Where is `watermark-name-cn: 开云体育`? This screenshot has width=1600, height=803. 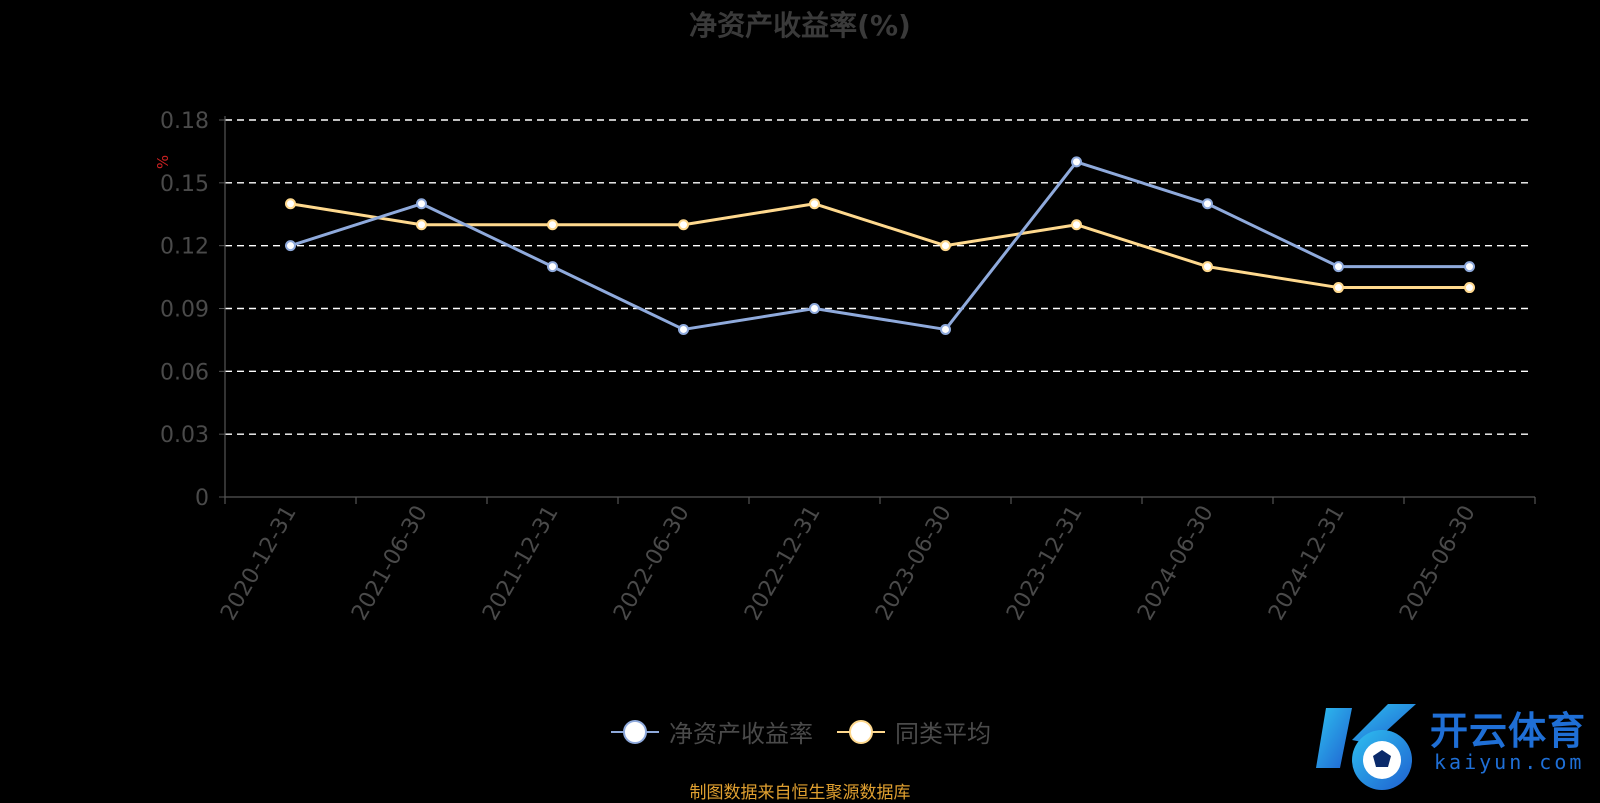 watermark-name-cn: 开云体育 is located at coordinates (1508, 731).